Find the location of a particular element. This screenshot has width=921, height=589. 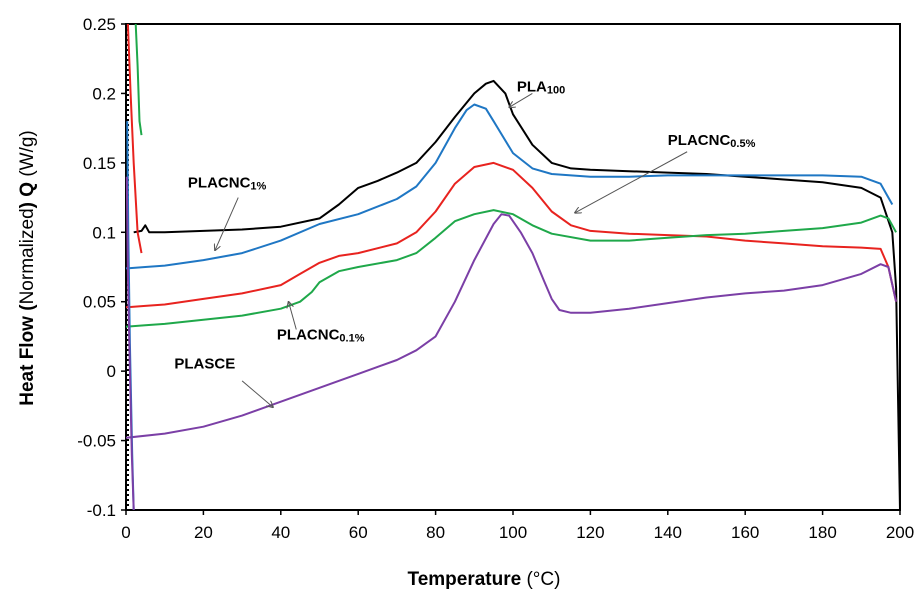

y-axis-title: Heat Flow (Normalized) Q (W/g) is located at coordinates (27, 268).